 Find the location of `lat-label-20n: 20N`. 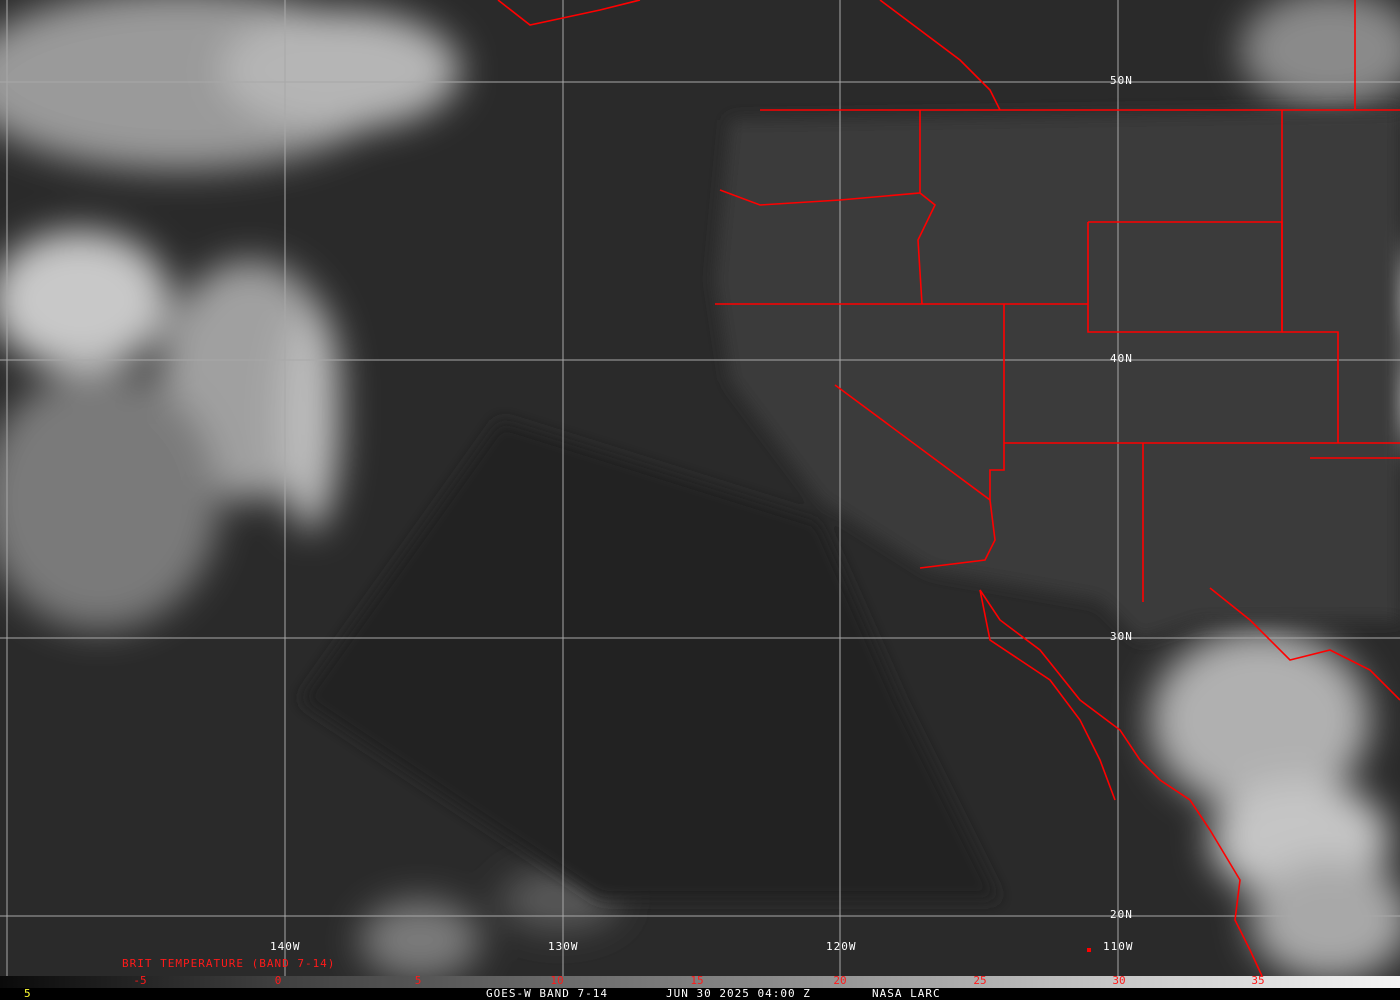

lat-label-20n: 20N is located at coordinates (1121, 914).